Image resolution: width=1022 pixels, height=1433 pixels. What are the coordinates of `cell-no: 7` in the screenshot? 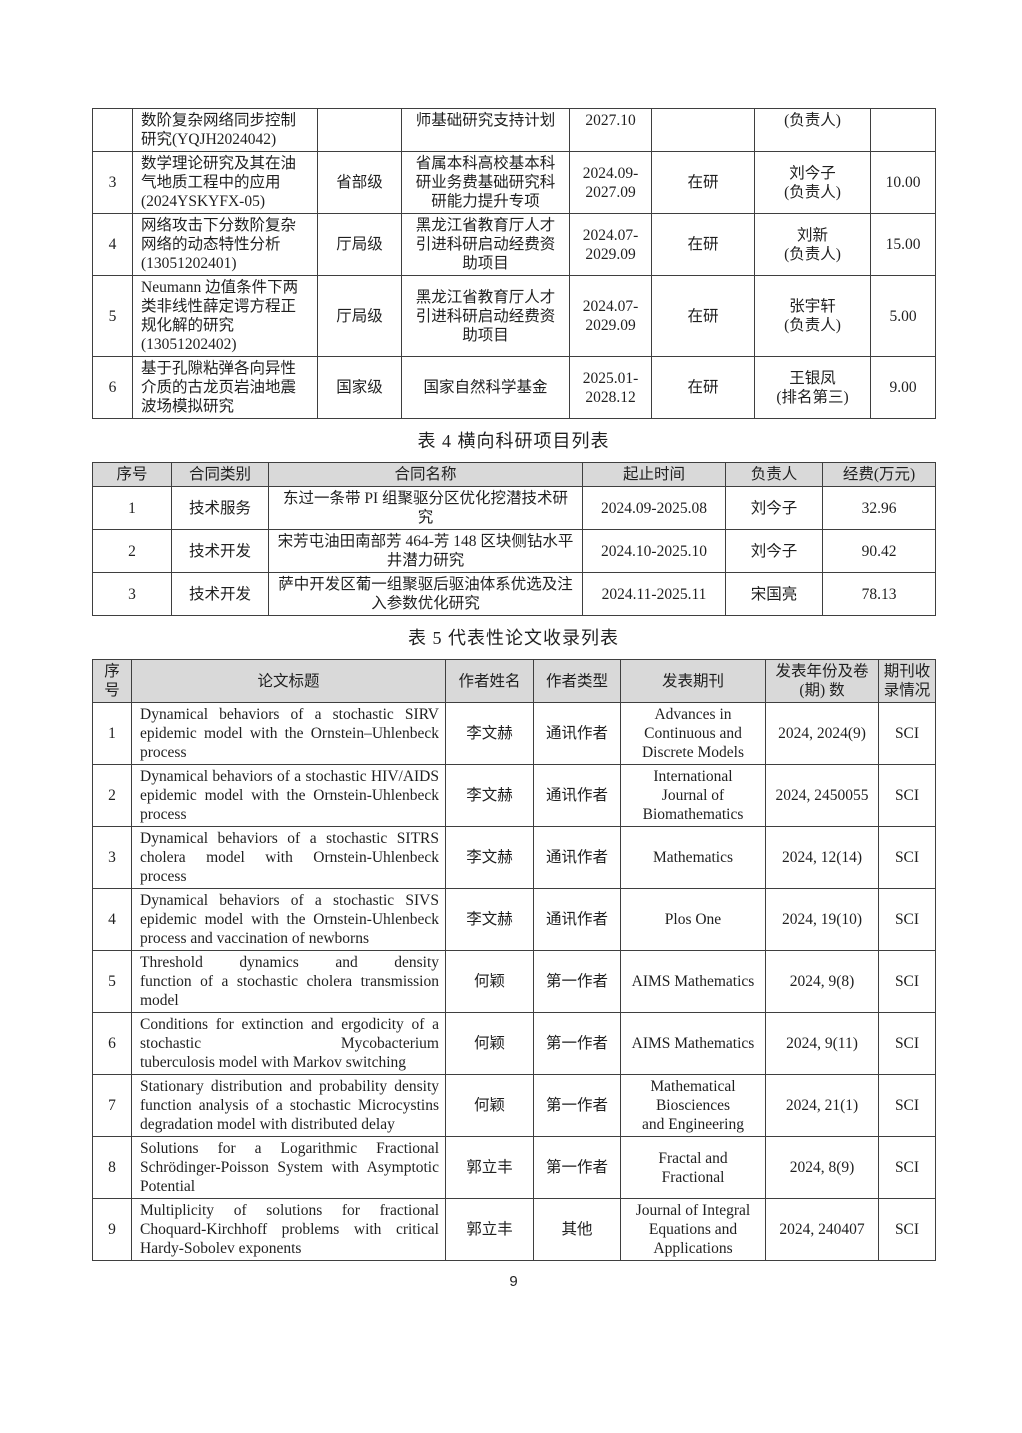 It's located at (112, 1105).